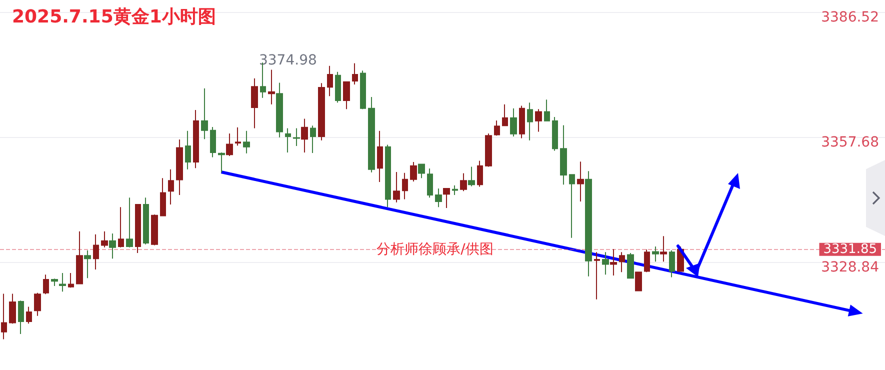 This screenshot has width=885, height=370. I want to click on y-tick-label: 3328.84, so click(850, 267).